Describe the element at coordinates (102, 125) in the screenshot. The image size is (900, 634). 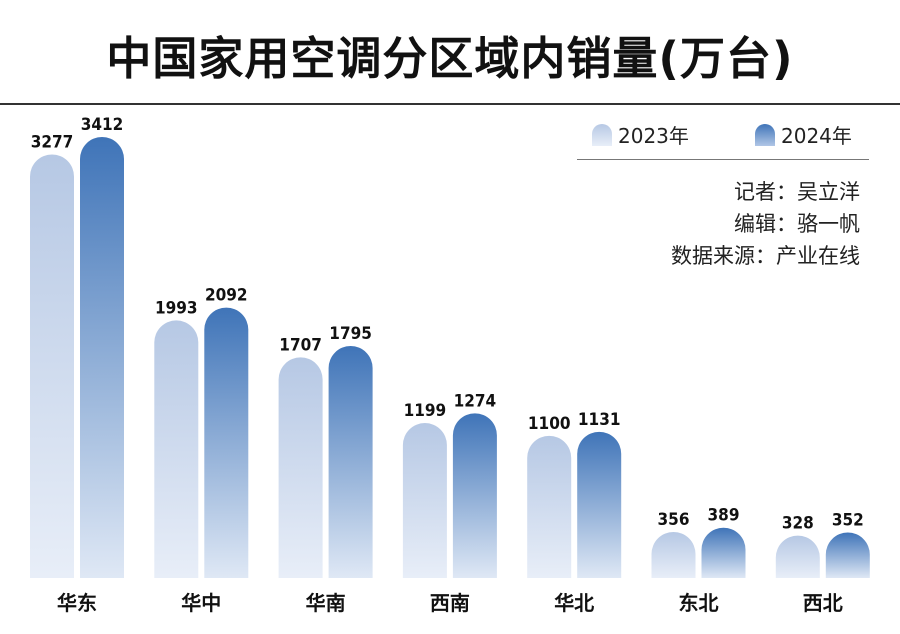
I see `data-label: 3412` at that location.